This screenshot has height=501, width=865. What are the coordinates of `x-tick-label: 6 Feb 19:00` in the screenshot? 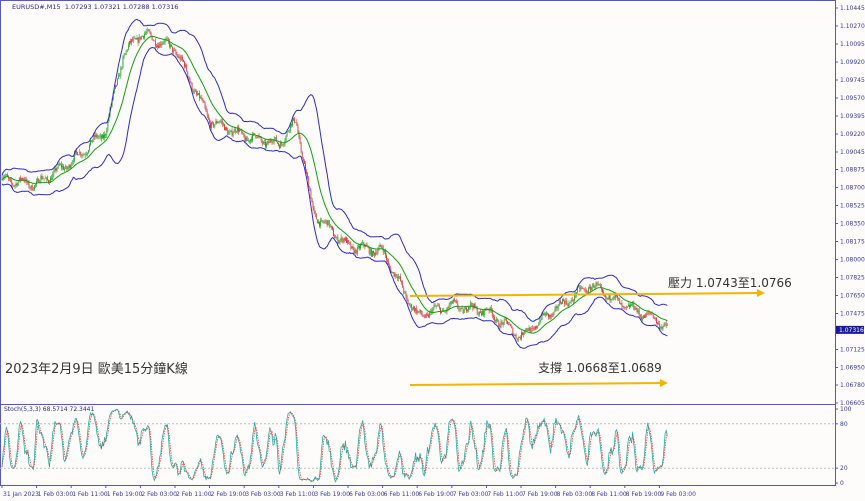 It's located at (436, 494).